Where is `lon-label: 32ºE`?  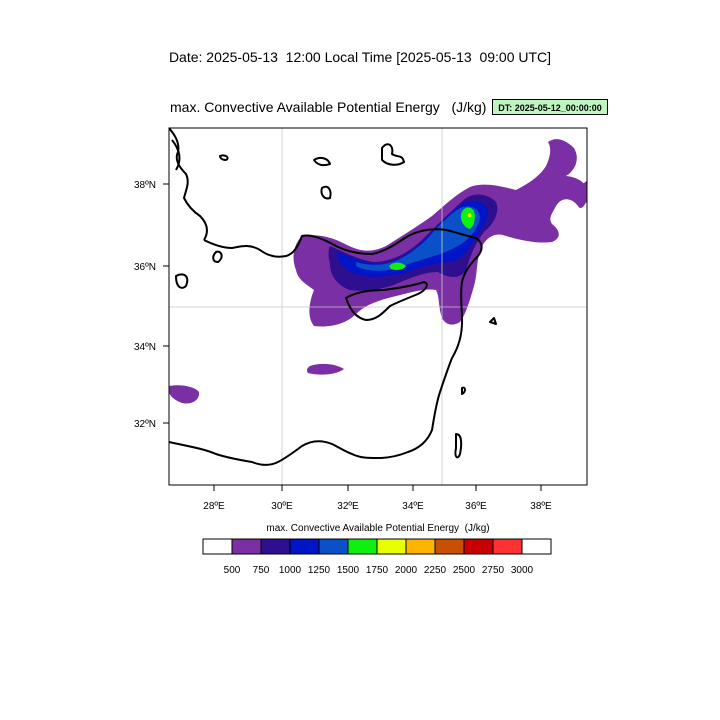 lon-label: 32ºE is located at coordinates (348, 506).